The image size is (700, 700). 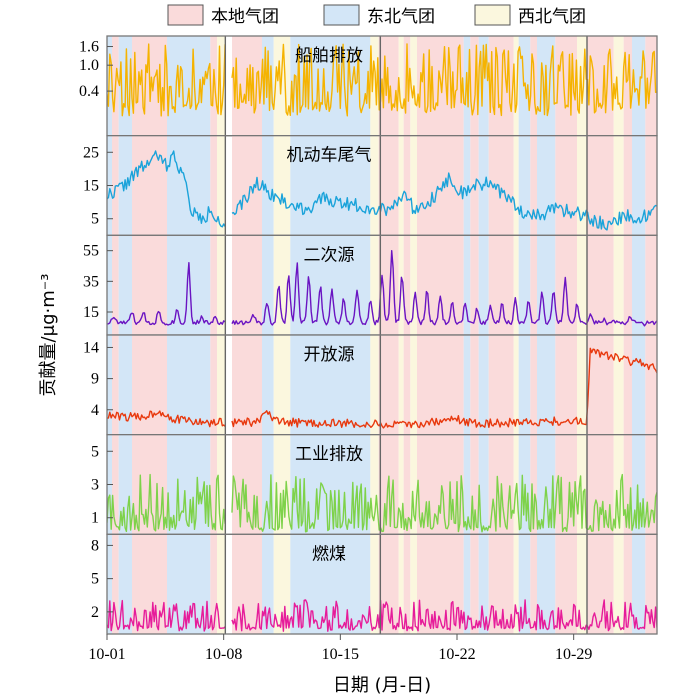 What do you see at coordinates (95, 379) in the screenshot?
I see `y-tick-label: 9` at bounding box center [95, 379].